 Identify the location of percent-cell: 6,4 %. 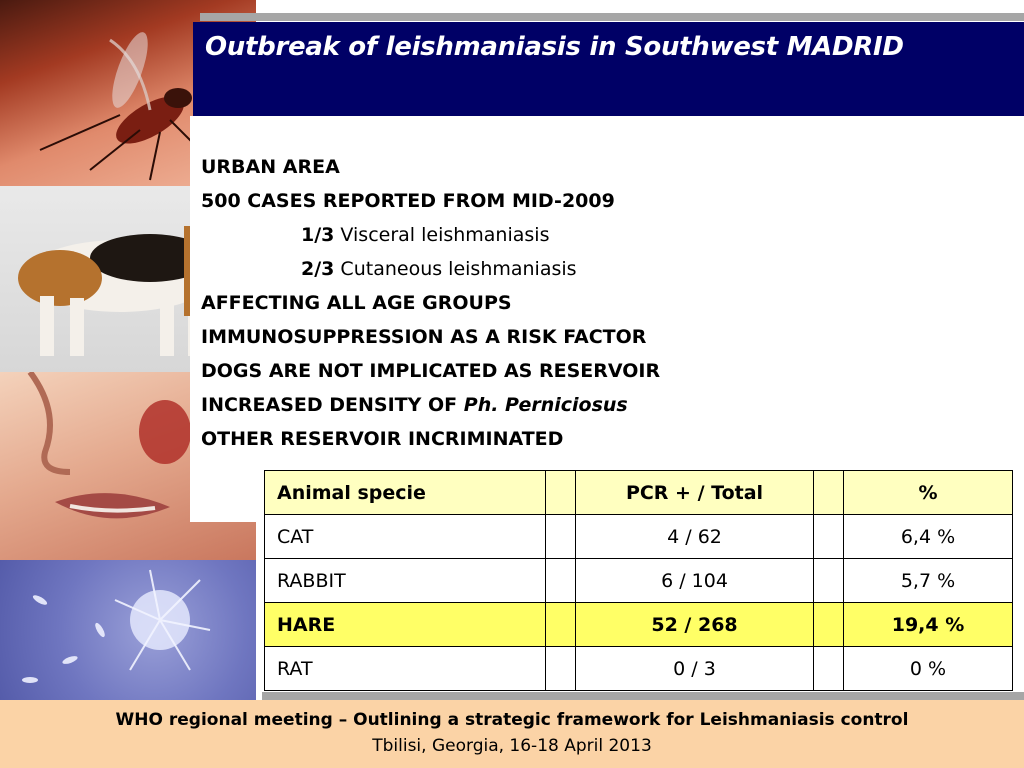
(928, 536).